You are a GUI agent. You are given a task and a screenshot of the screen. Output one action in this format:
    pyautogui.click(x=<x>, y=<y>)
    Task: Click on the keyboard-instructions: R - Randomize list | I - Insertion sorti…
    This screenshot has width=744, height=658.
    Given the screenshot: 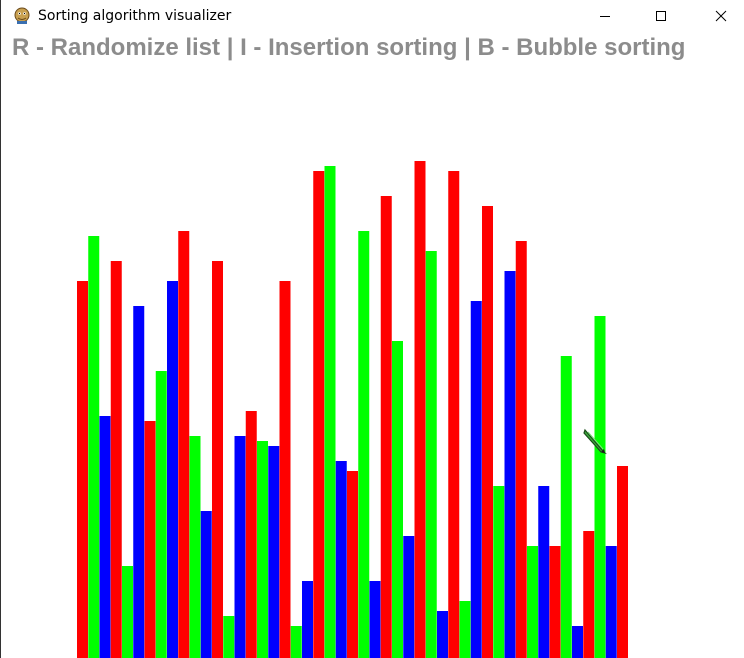 What is the action you would take?
    pyautogui.click(x=349, y=47)
    